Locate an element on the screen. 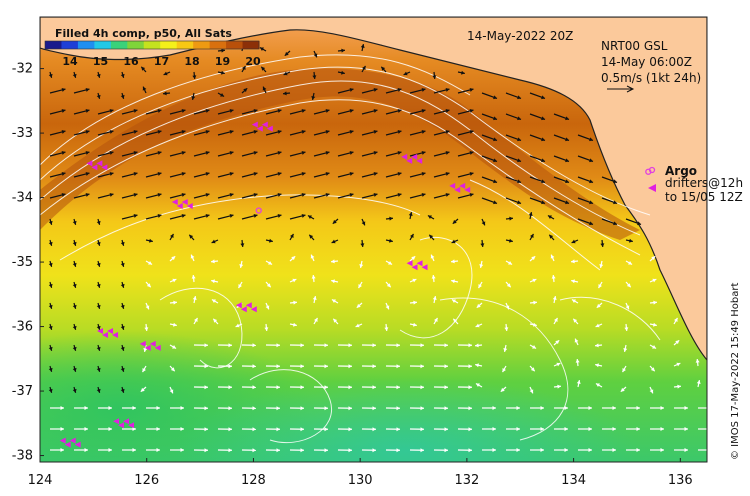 This screenshot has width=750, height=496. argo-legend-label: Argo is located at coordinates (681, 171).